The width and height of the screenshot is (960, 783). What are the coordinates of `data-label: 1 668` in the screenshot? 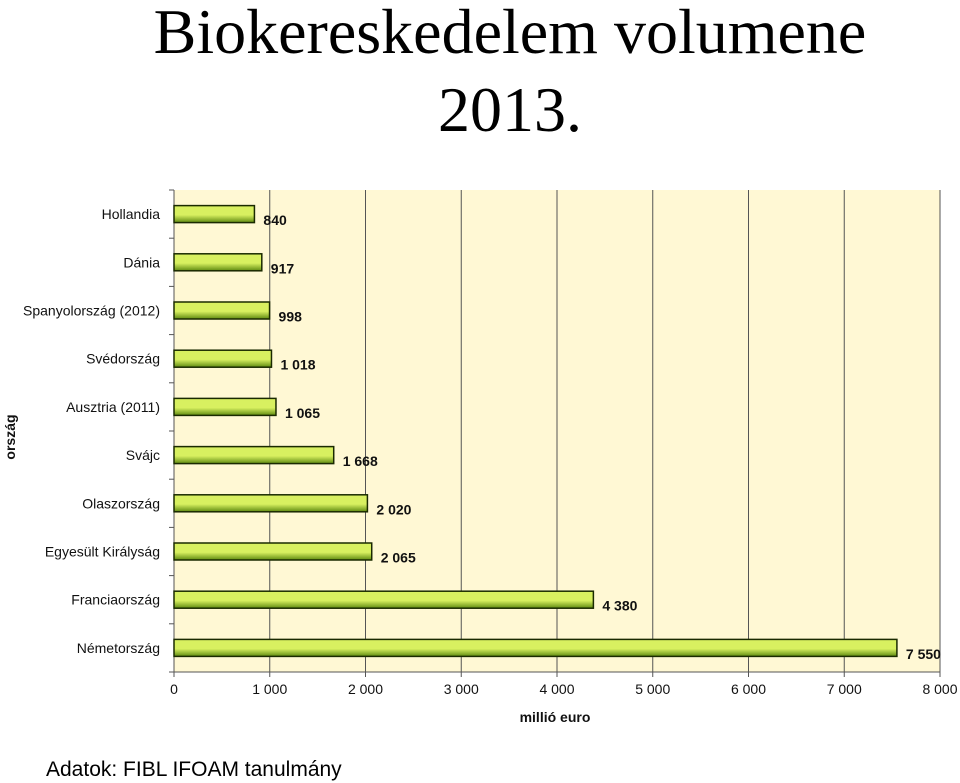 It's located at (360, 461).